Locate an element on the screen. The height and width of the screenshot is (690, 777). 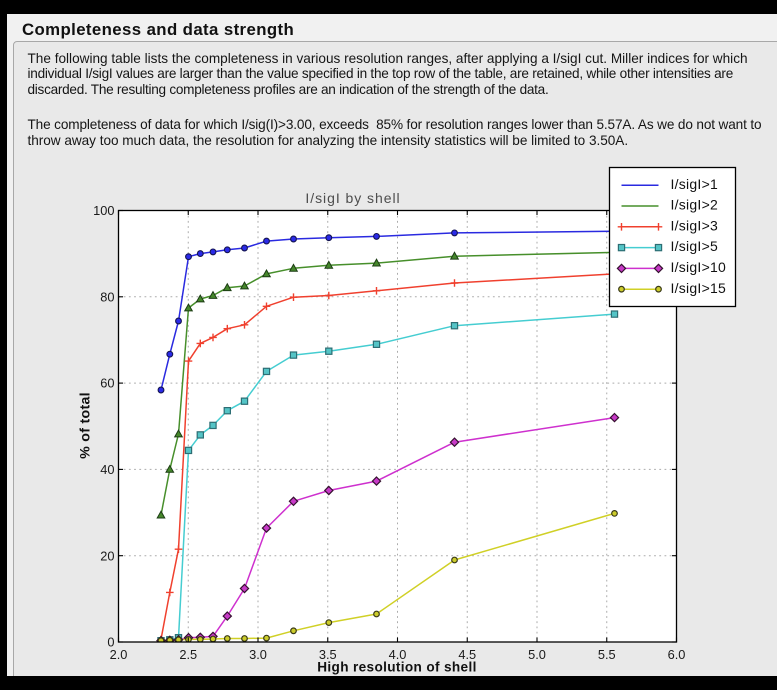
svg-text: I/sigI by shell is located at coordinates (352, 198).